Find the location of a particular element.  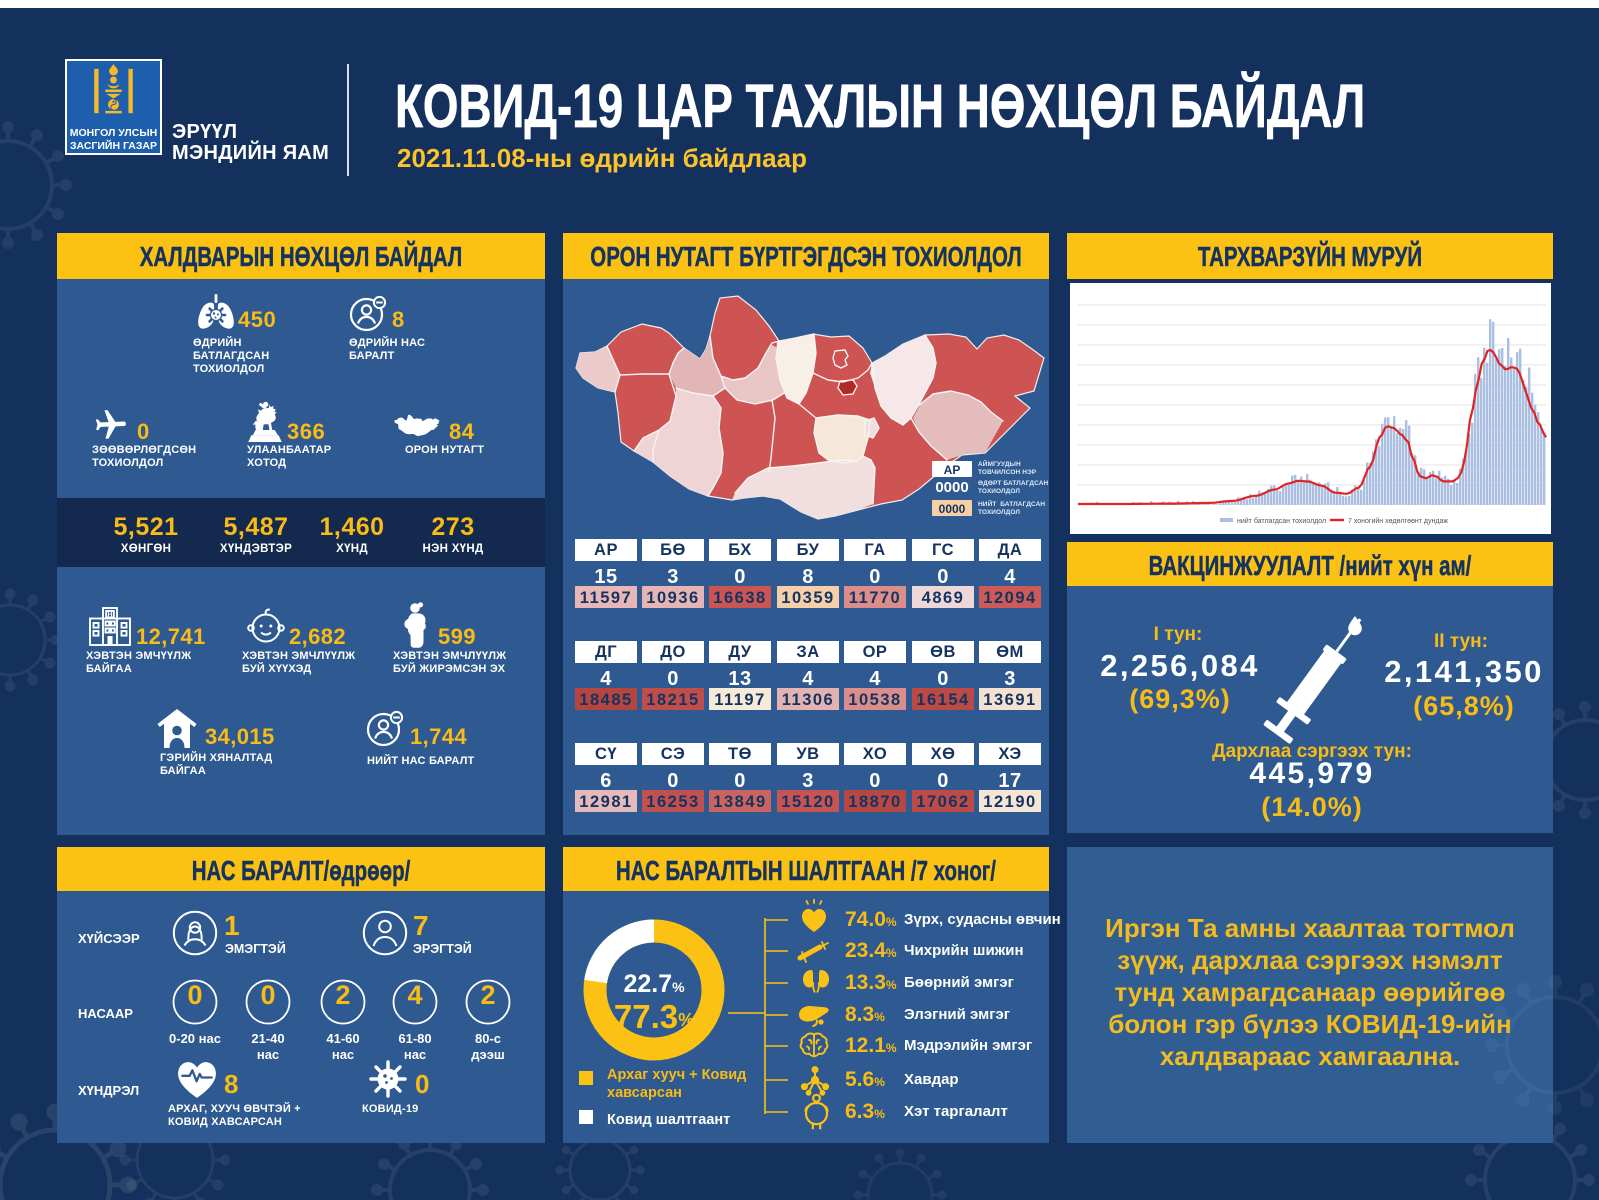

svg-text: нийт батлагдсан тохиолдол is located at coordinates (1281, 521).